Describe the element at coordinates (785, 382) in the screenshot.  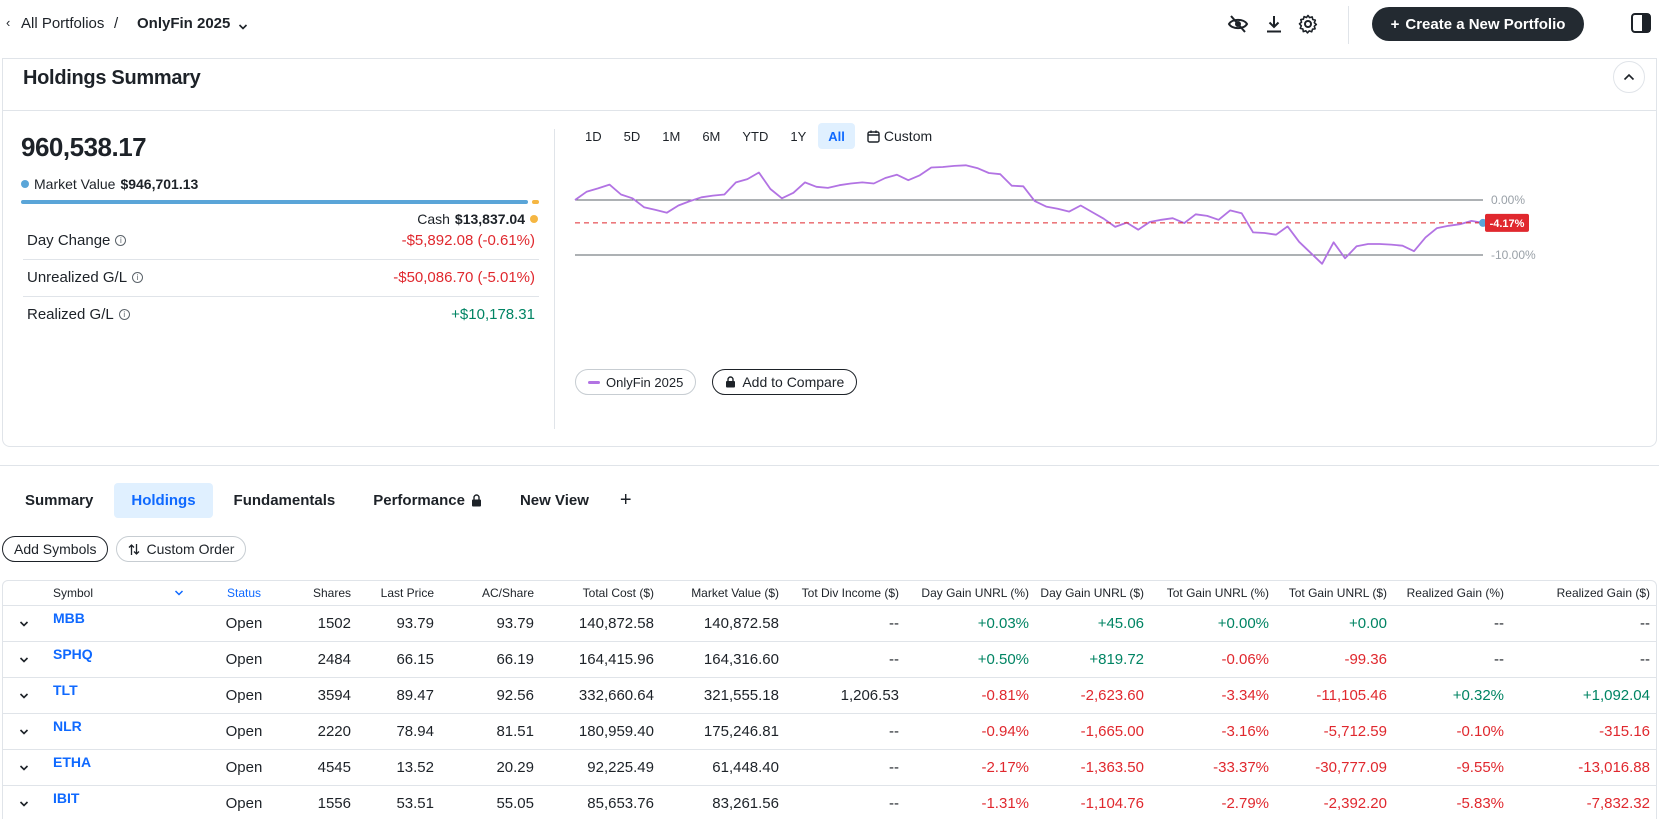
I see `add-to-compare-button: Add to Compare` at that location.